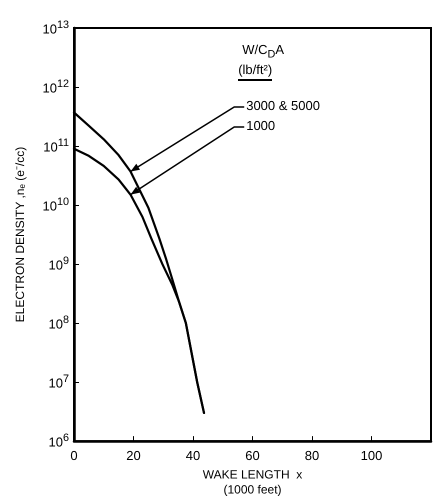  I want to click on x-axis-title: WAKE LENGTH x (1000 feet), so click(252, 482).